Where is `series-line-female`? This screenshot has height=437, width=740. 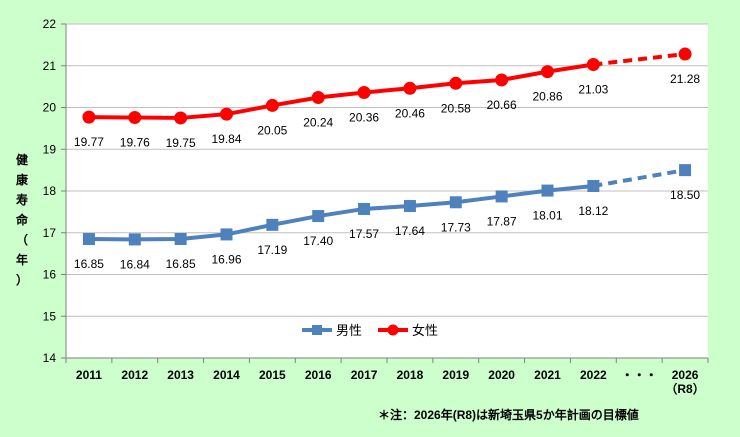
series-line-female is located at coordinates (341, 91).